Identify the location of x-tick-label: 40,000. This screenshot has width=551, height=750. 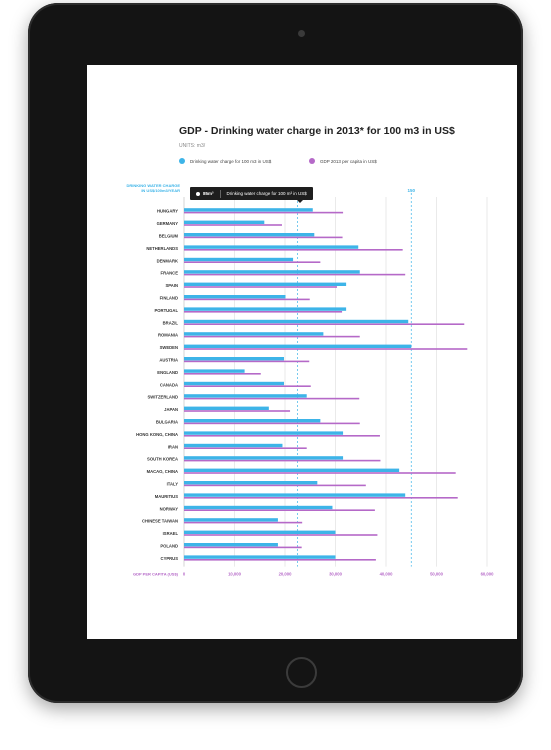
(386, 574).